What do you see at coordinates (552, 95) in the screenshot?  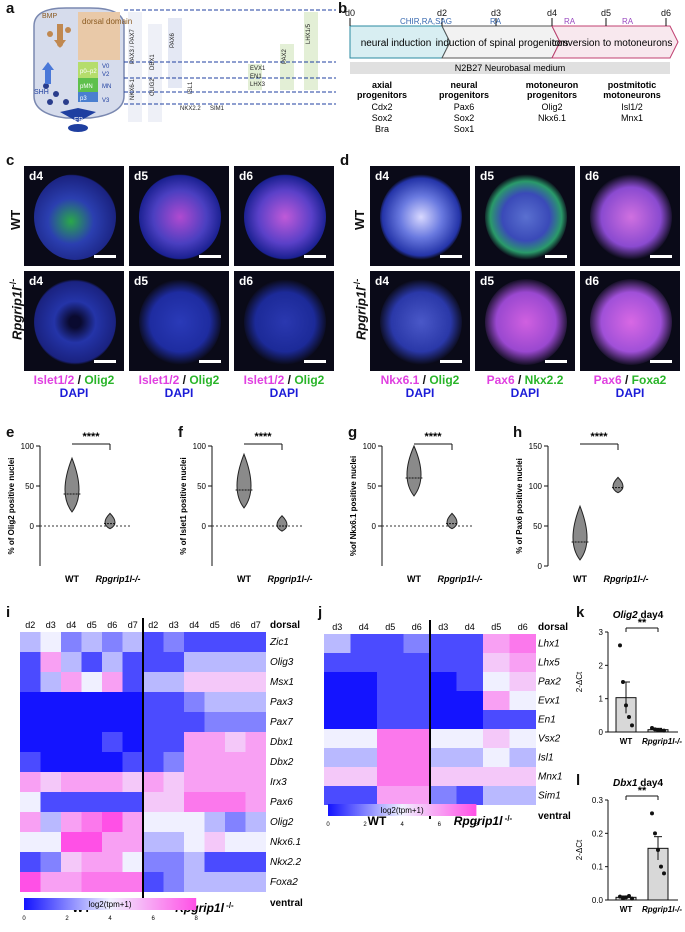 I see `stage-column-title-2: progenitors` at bounding box center [552, 95].